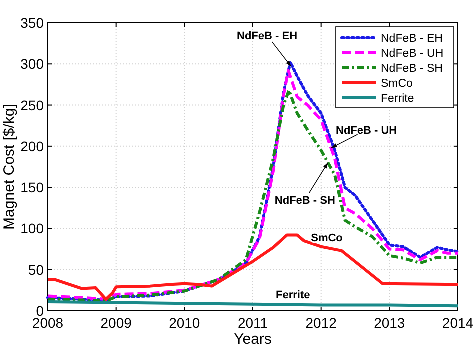 The image size is (474, 346). I want to click on annotation: NdFeB - SH, so click(305, 200).